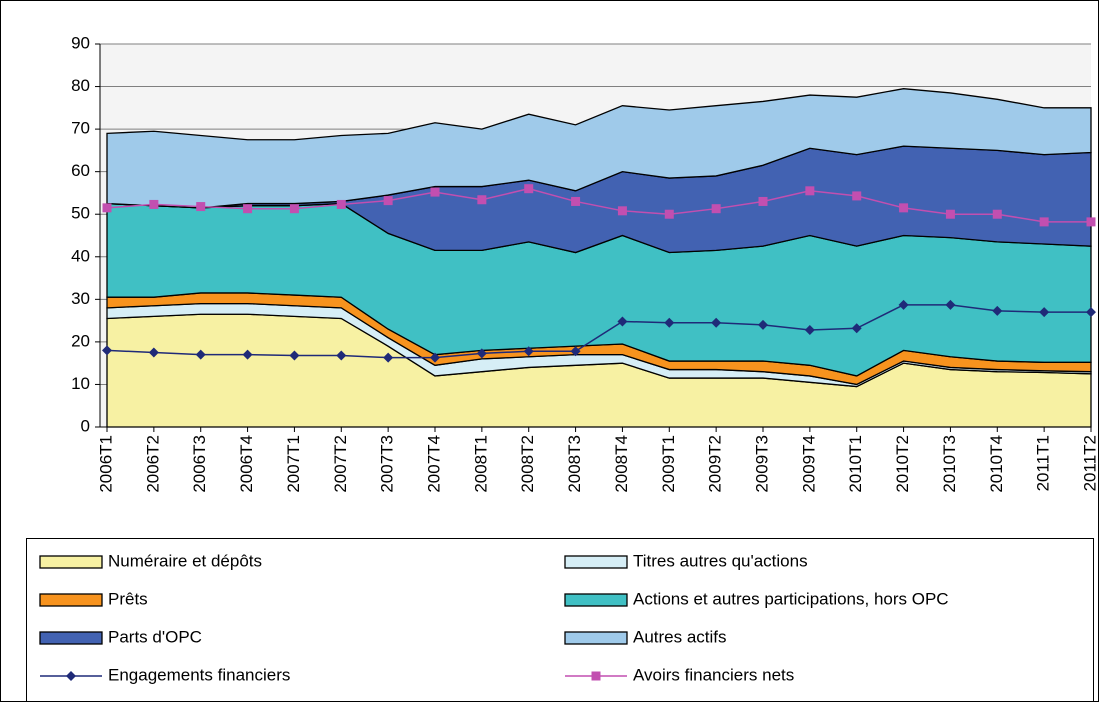 This screenshot has width=1099, height=702. I want to click on legend-item: Numéraire et dépôts, so click(150, 560).